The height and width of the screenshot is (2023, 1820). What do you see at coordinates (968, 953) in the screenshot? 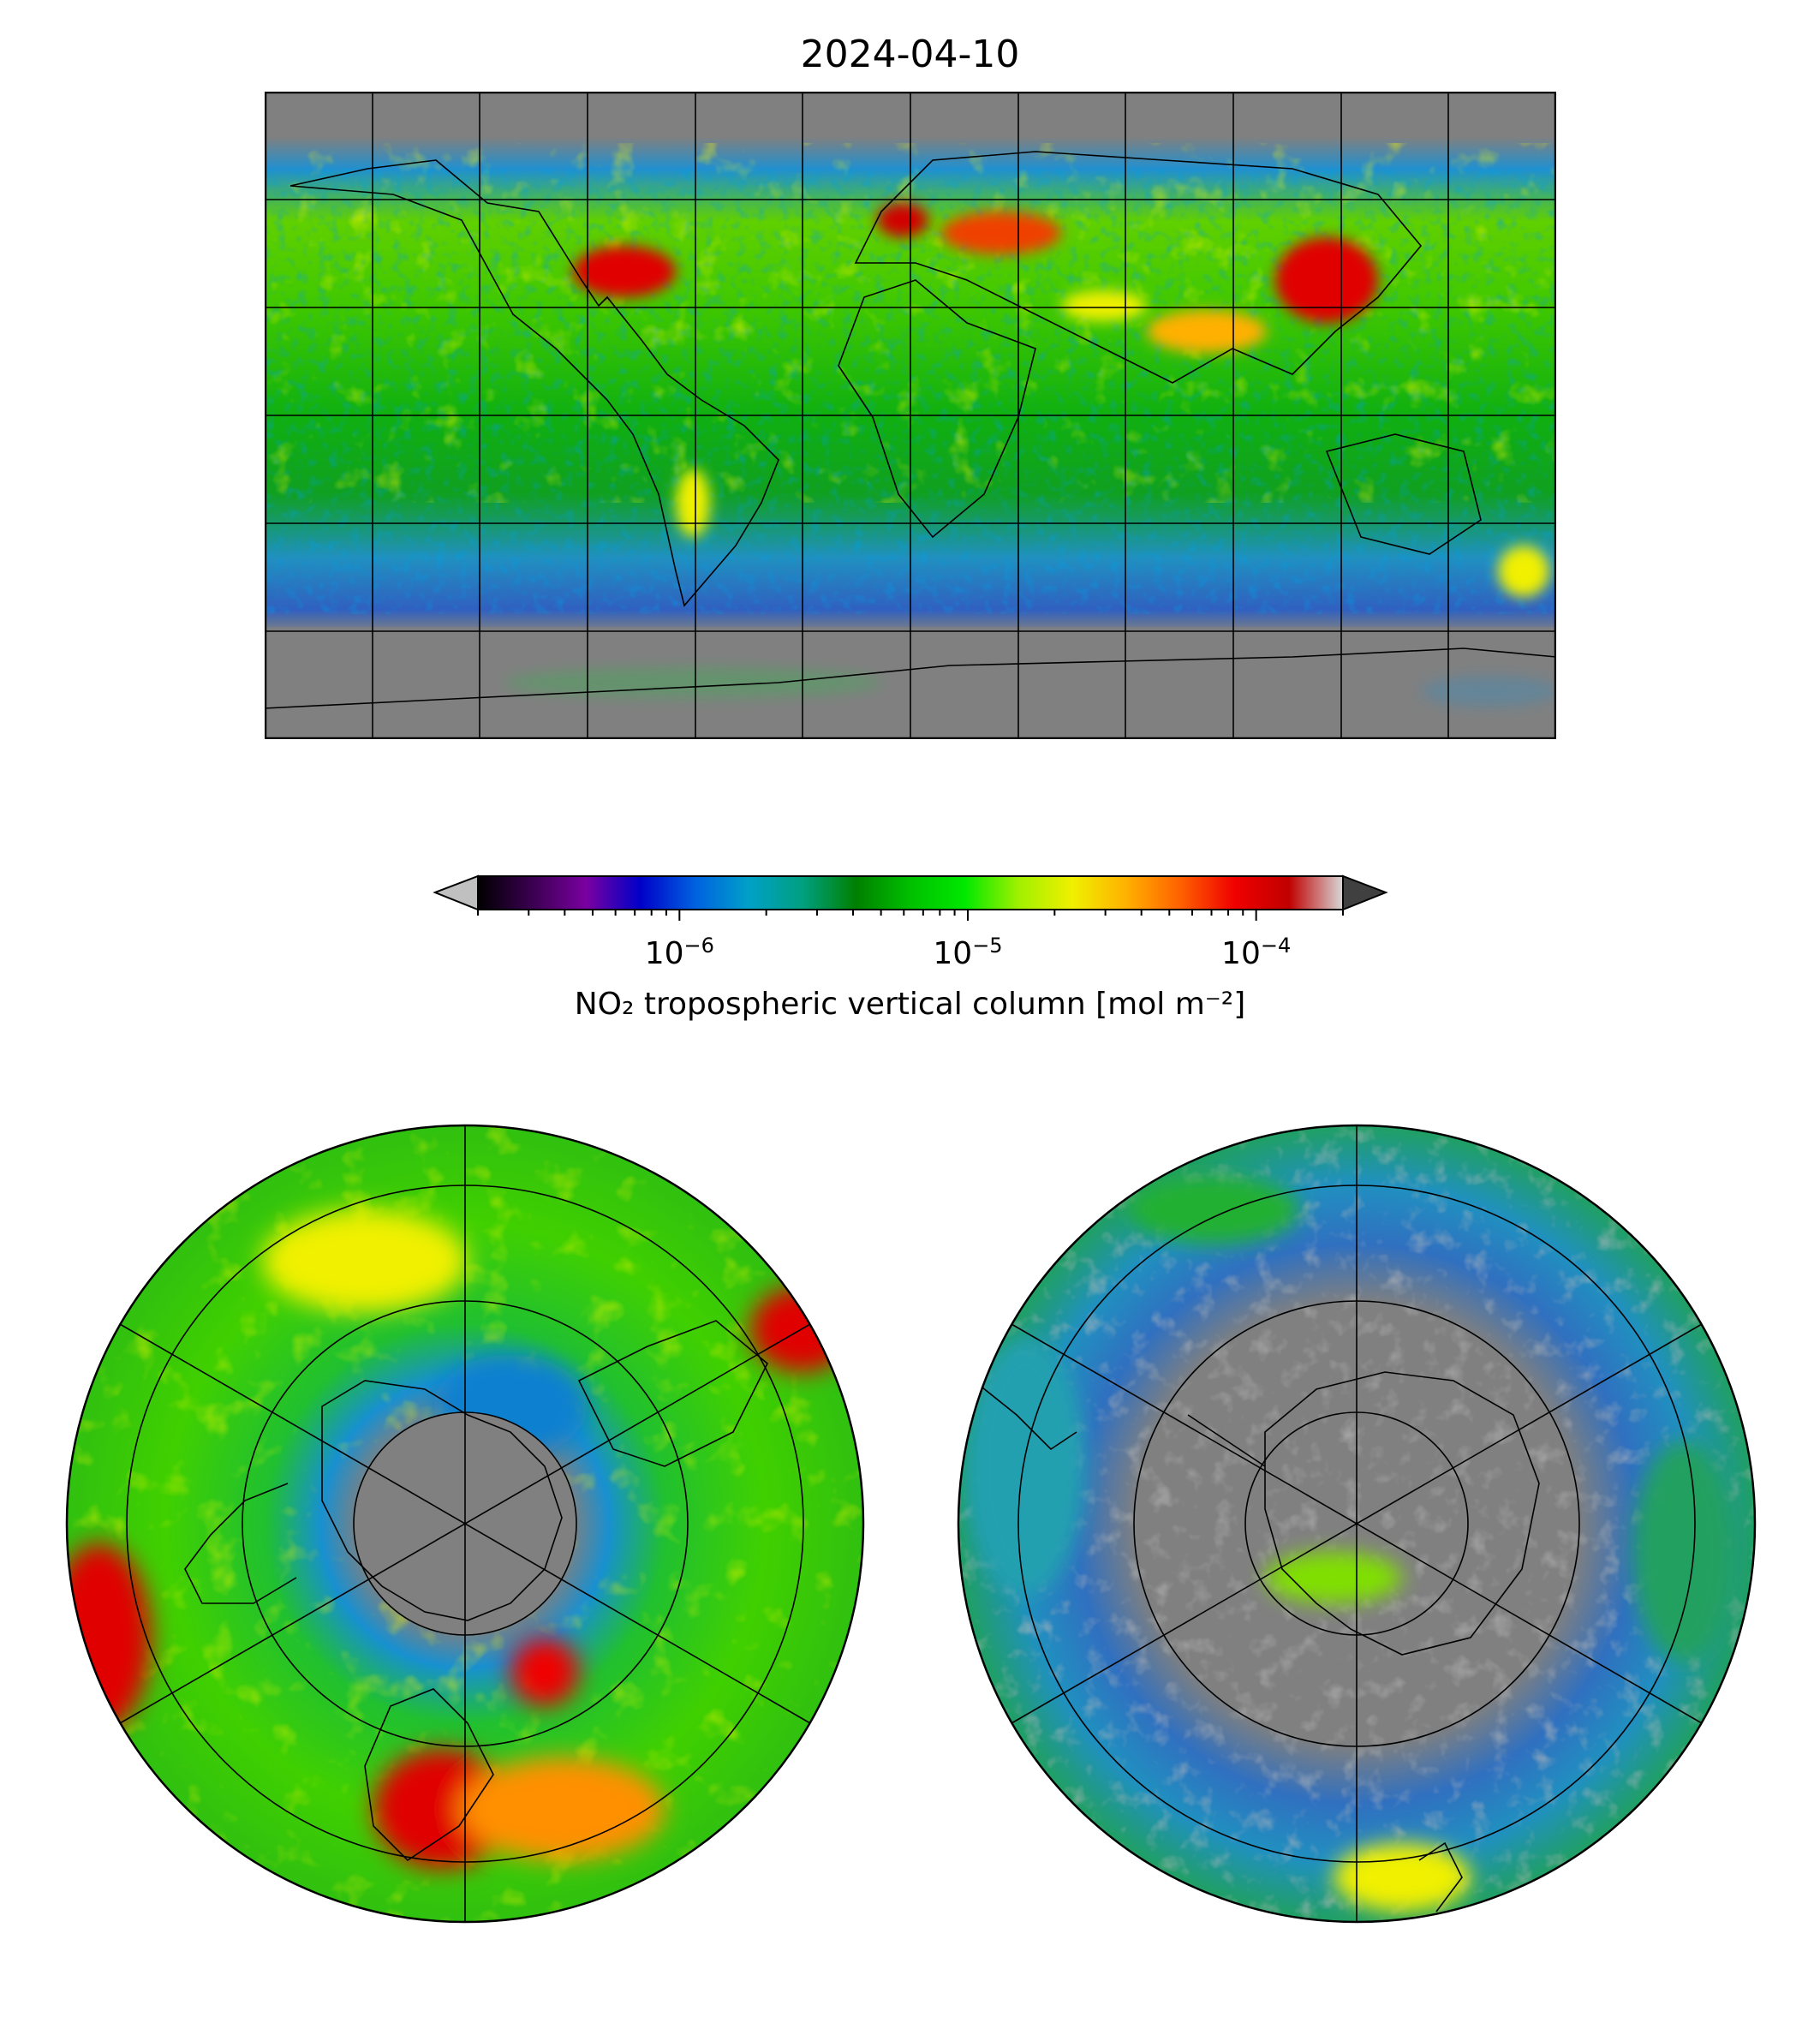
I see `colorbar-tick-label: 10⁻⁵` at bounding box center [968, 953].